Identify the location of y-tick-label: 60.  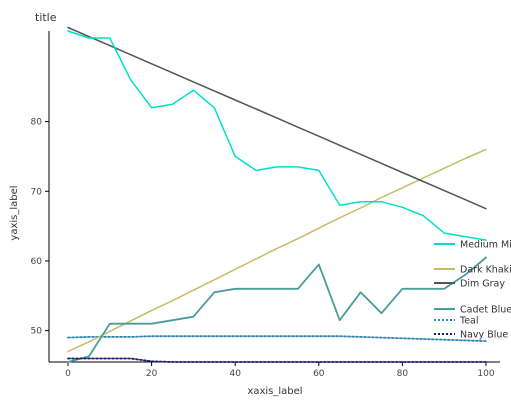
(37, 262).